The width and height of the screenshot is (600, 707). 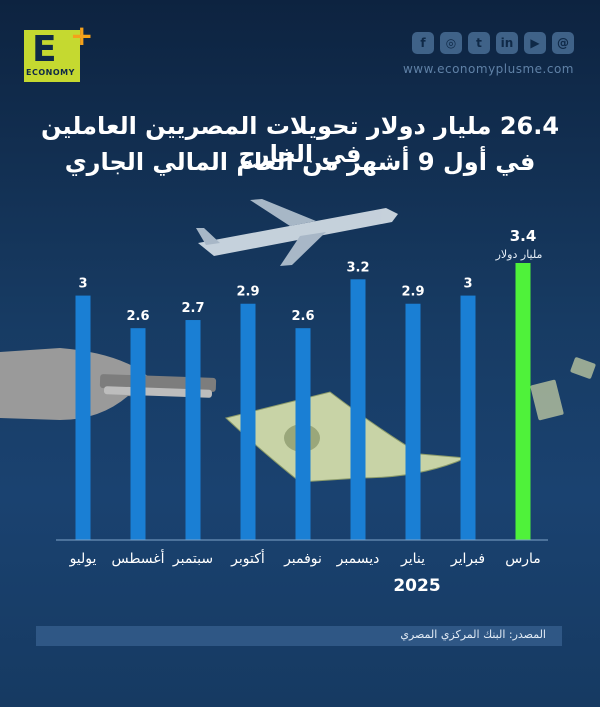 What do you see at coordinates (507, 43) in the screenshot?
I see `linkedin-icon: in` at bounding box center [507, 43].